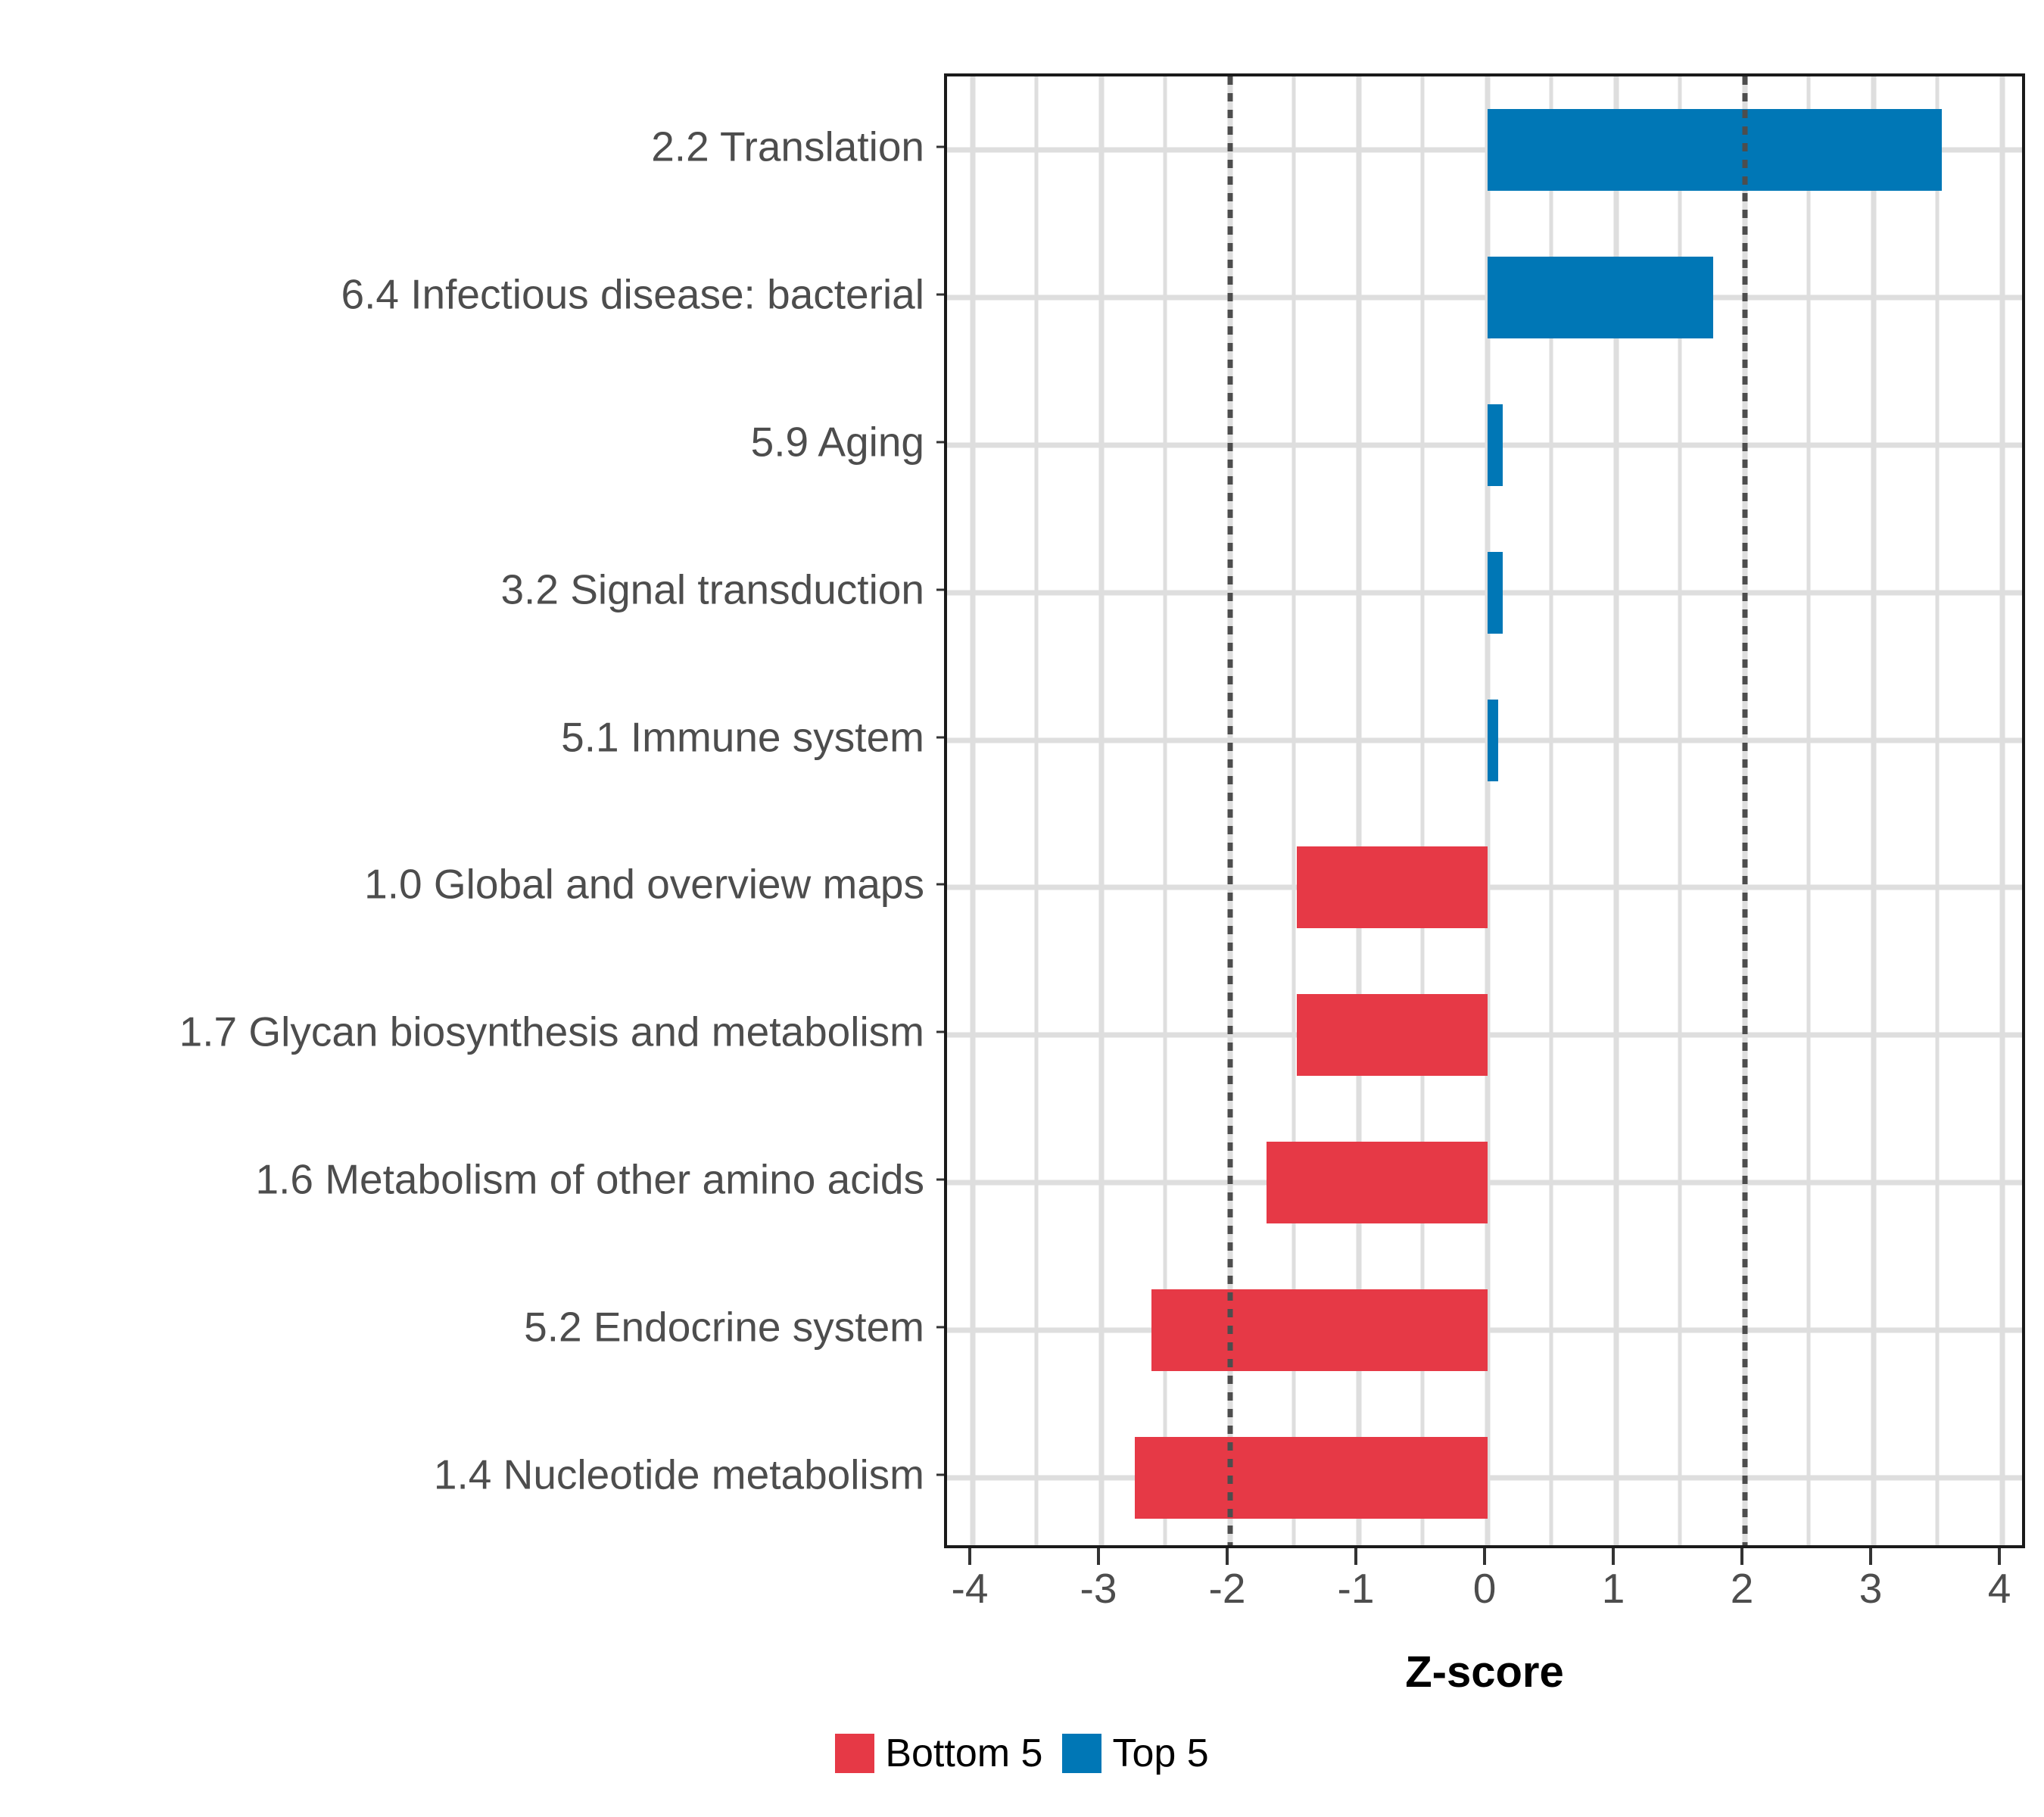 The height and width of the screenshot is (1817, 2044). What do you see at coordinates (1999, 1588) in the screenshot?
I see `x-axis-tick-label: 4` at bounding box center [1999, 1588].